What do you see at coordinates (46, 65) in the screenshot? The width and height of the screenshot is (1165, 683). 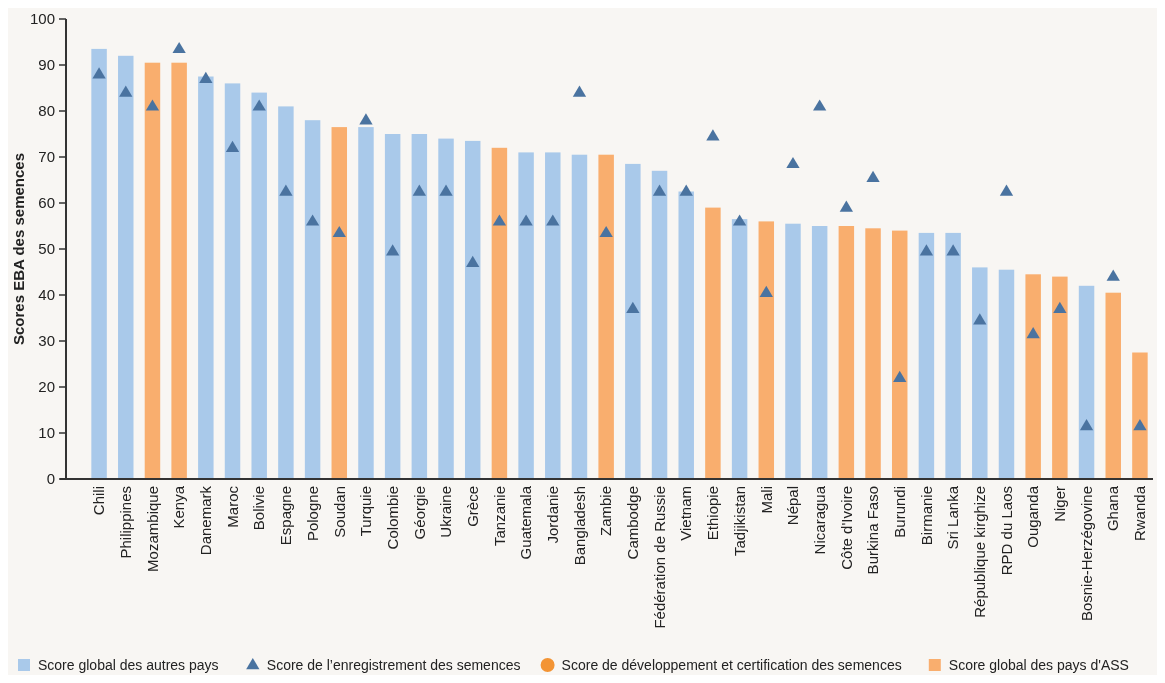 I see `y-tick-label: 90` at bounding box center [46, 65].